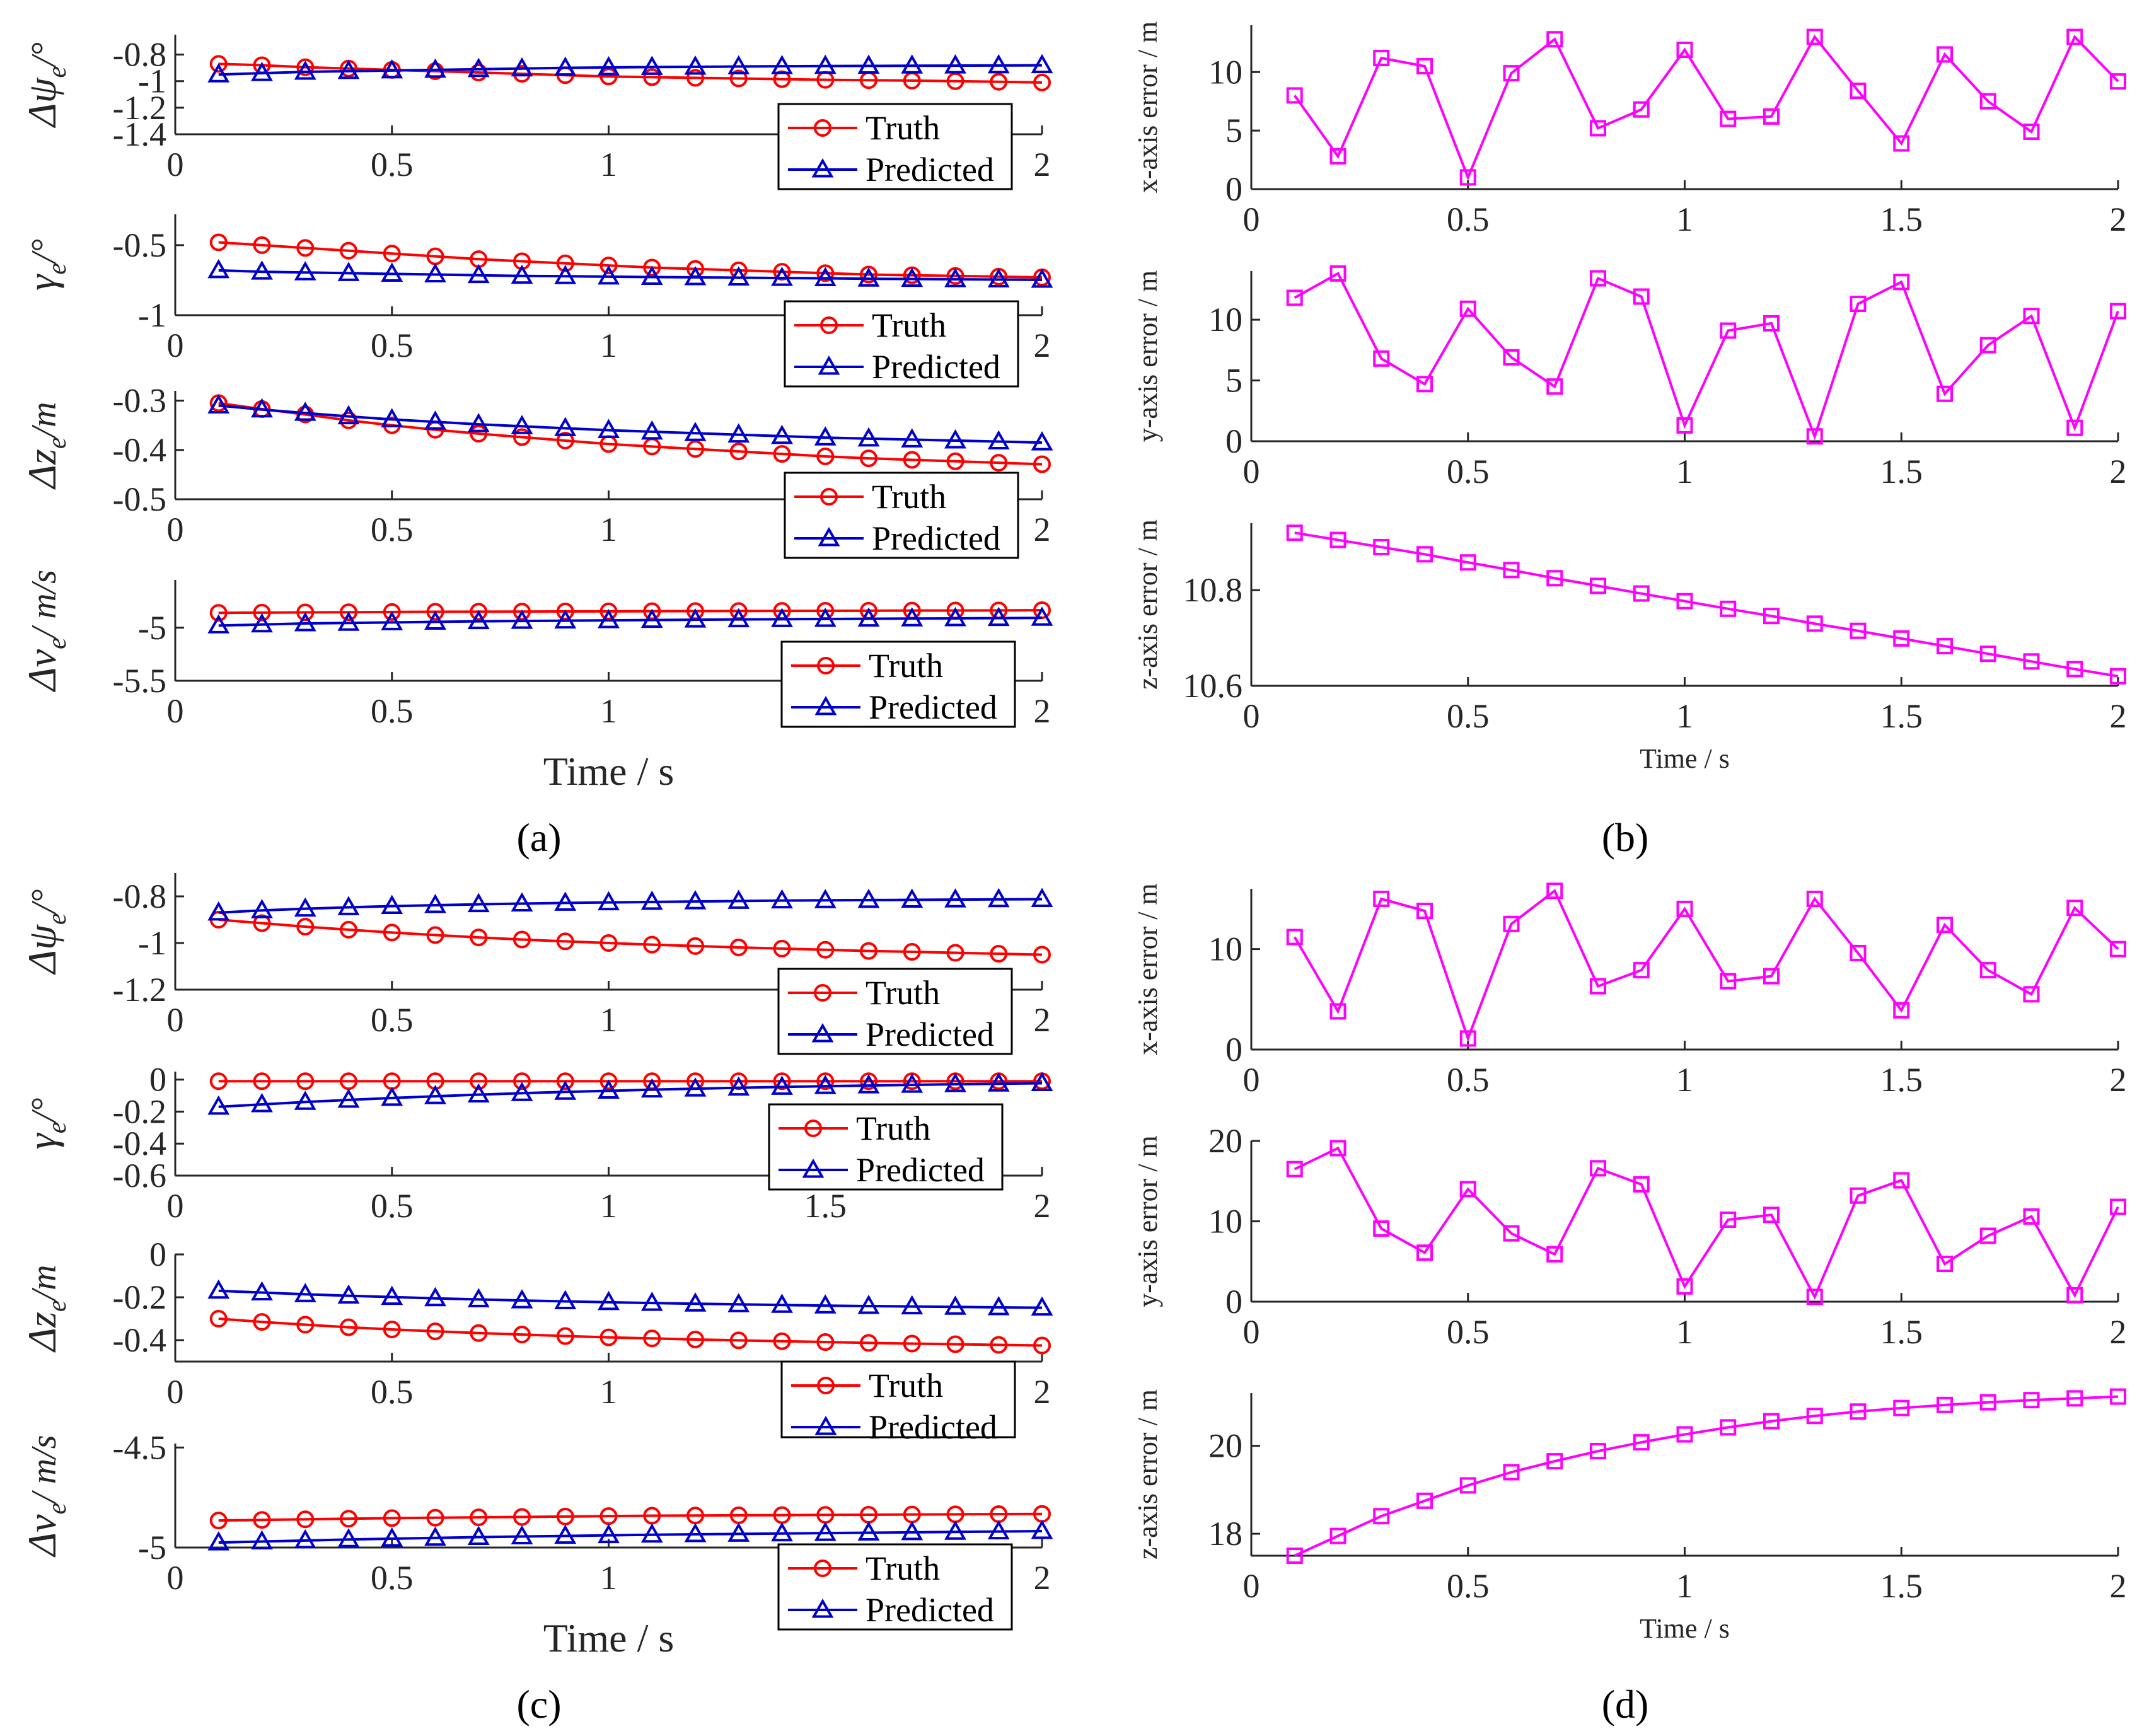  Describe the element at coordinates (886, 1147) in the screenshot. I see `legend-box` at that location.